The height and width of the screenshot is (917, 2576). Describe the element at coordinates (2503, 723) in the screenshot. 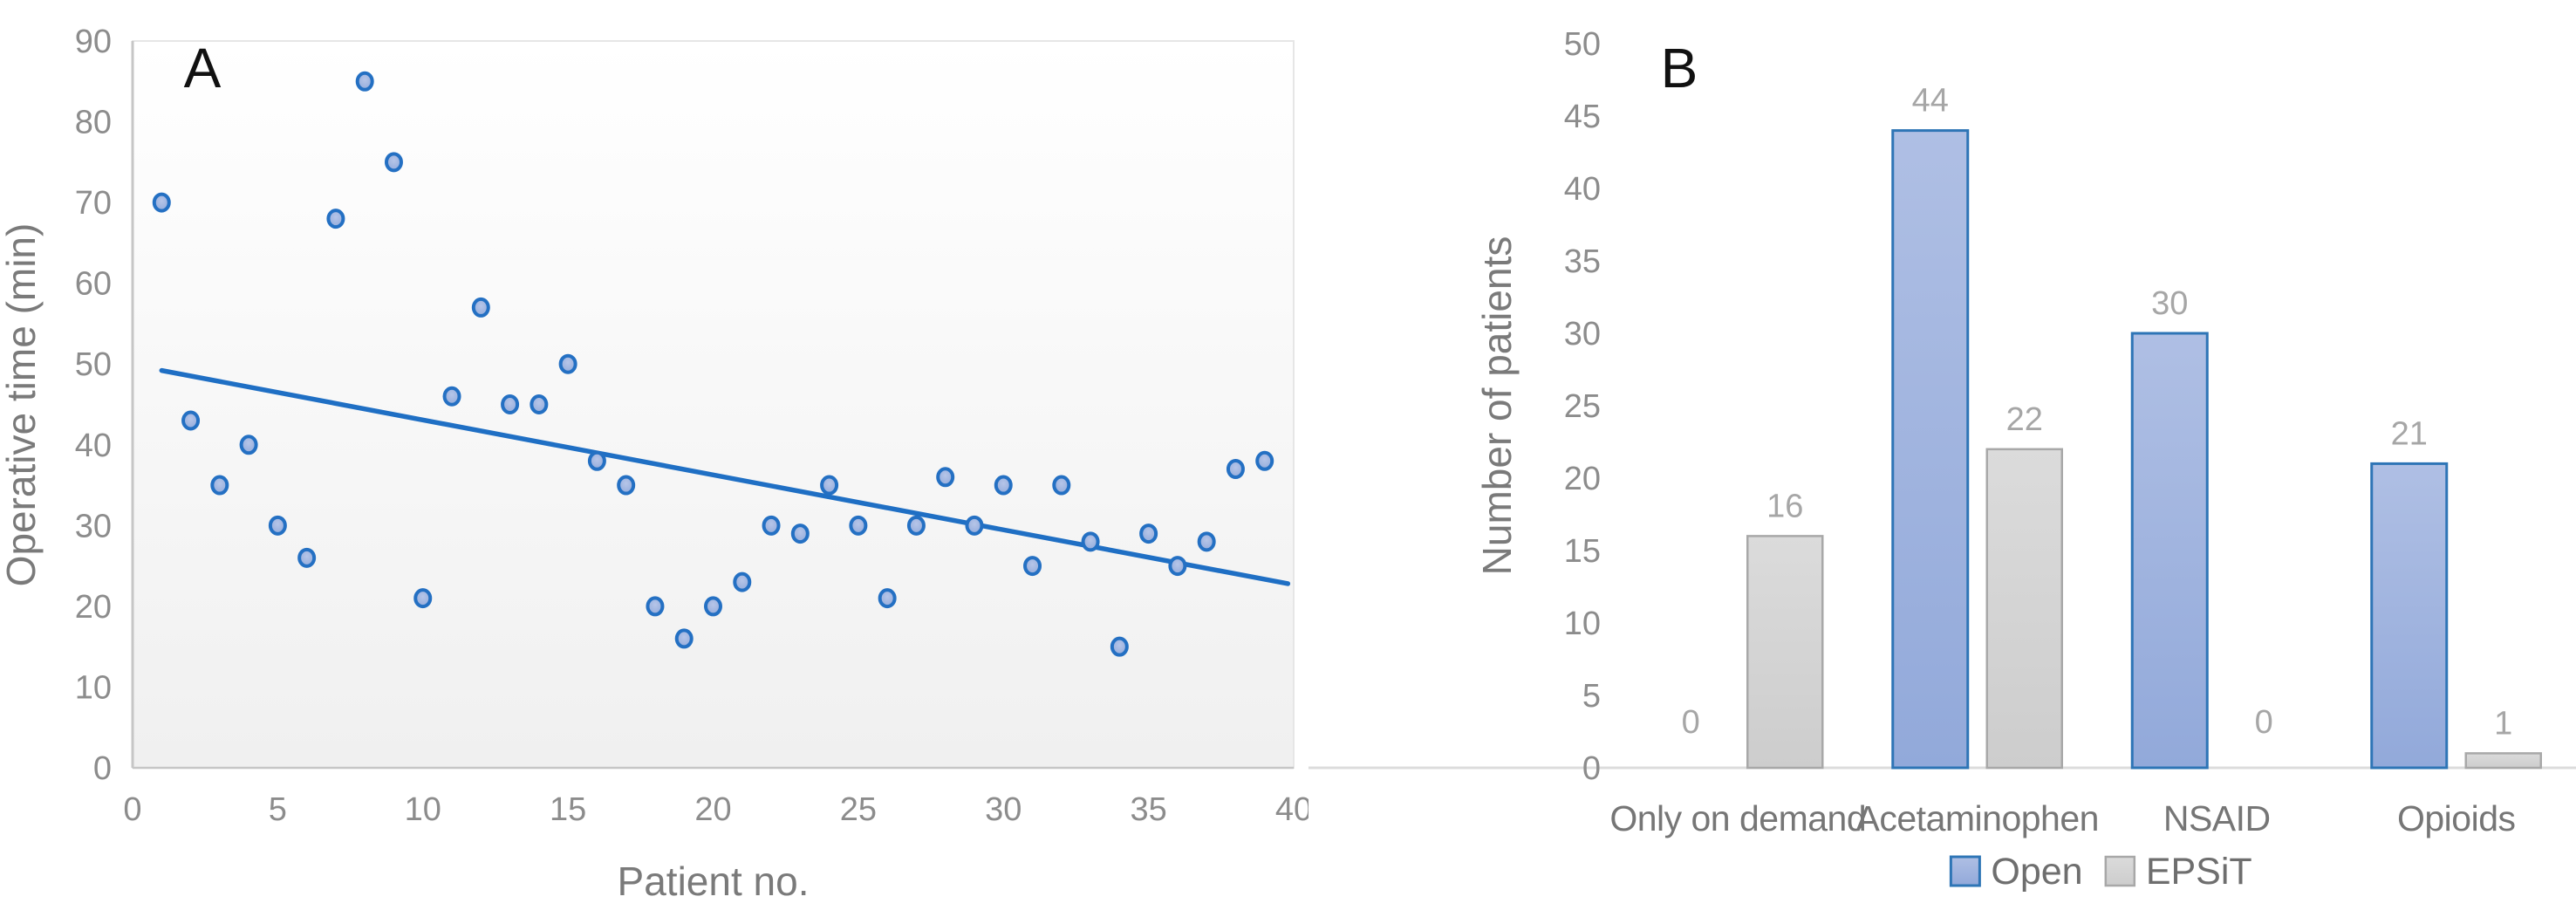

I see `bar-value-label: 1` at that location.